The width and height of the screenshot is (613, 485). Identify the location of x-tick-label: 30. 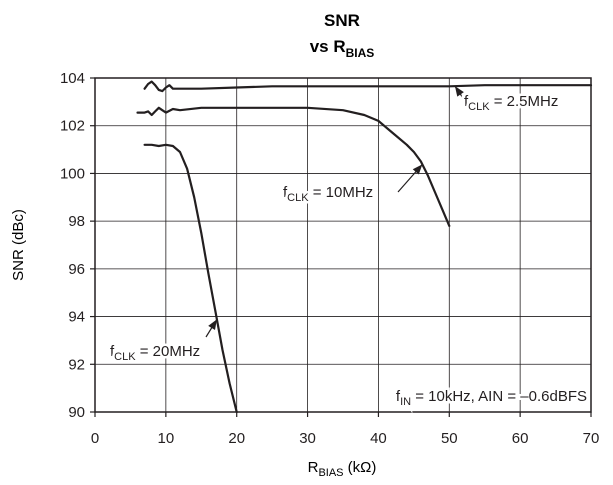
(307, 438).